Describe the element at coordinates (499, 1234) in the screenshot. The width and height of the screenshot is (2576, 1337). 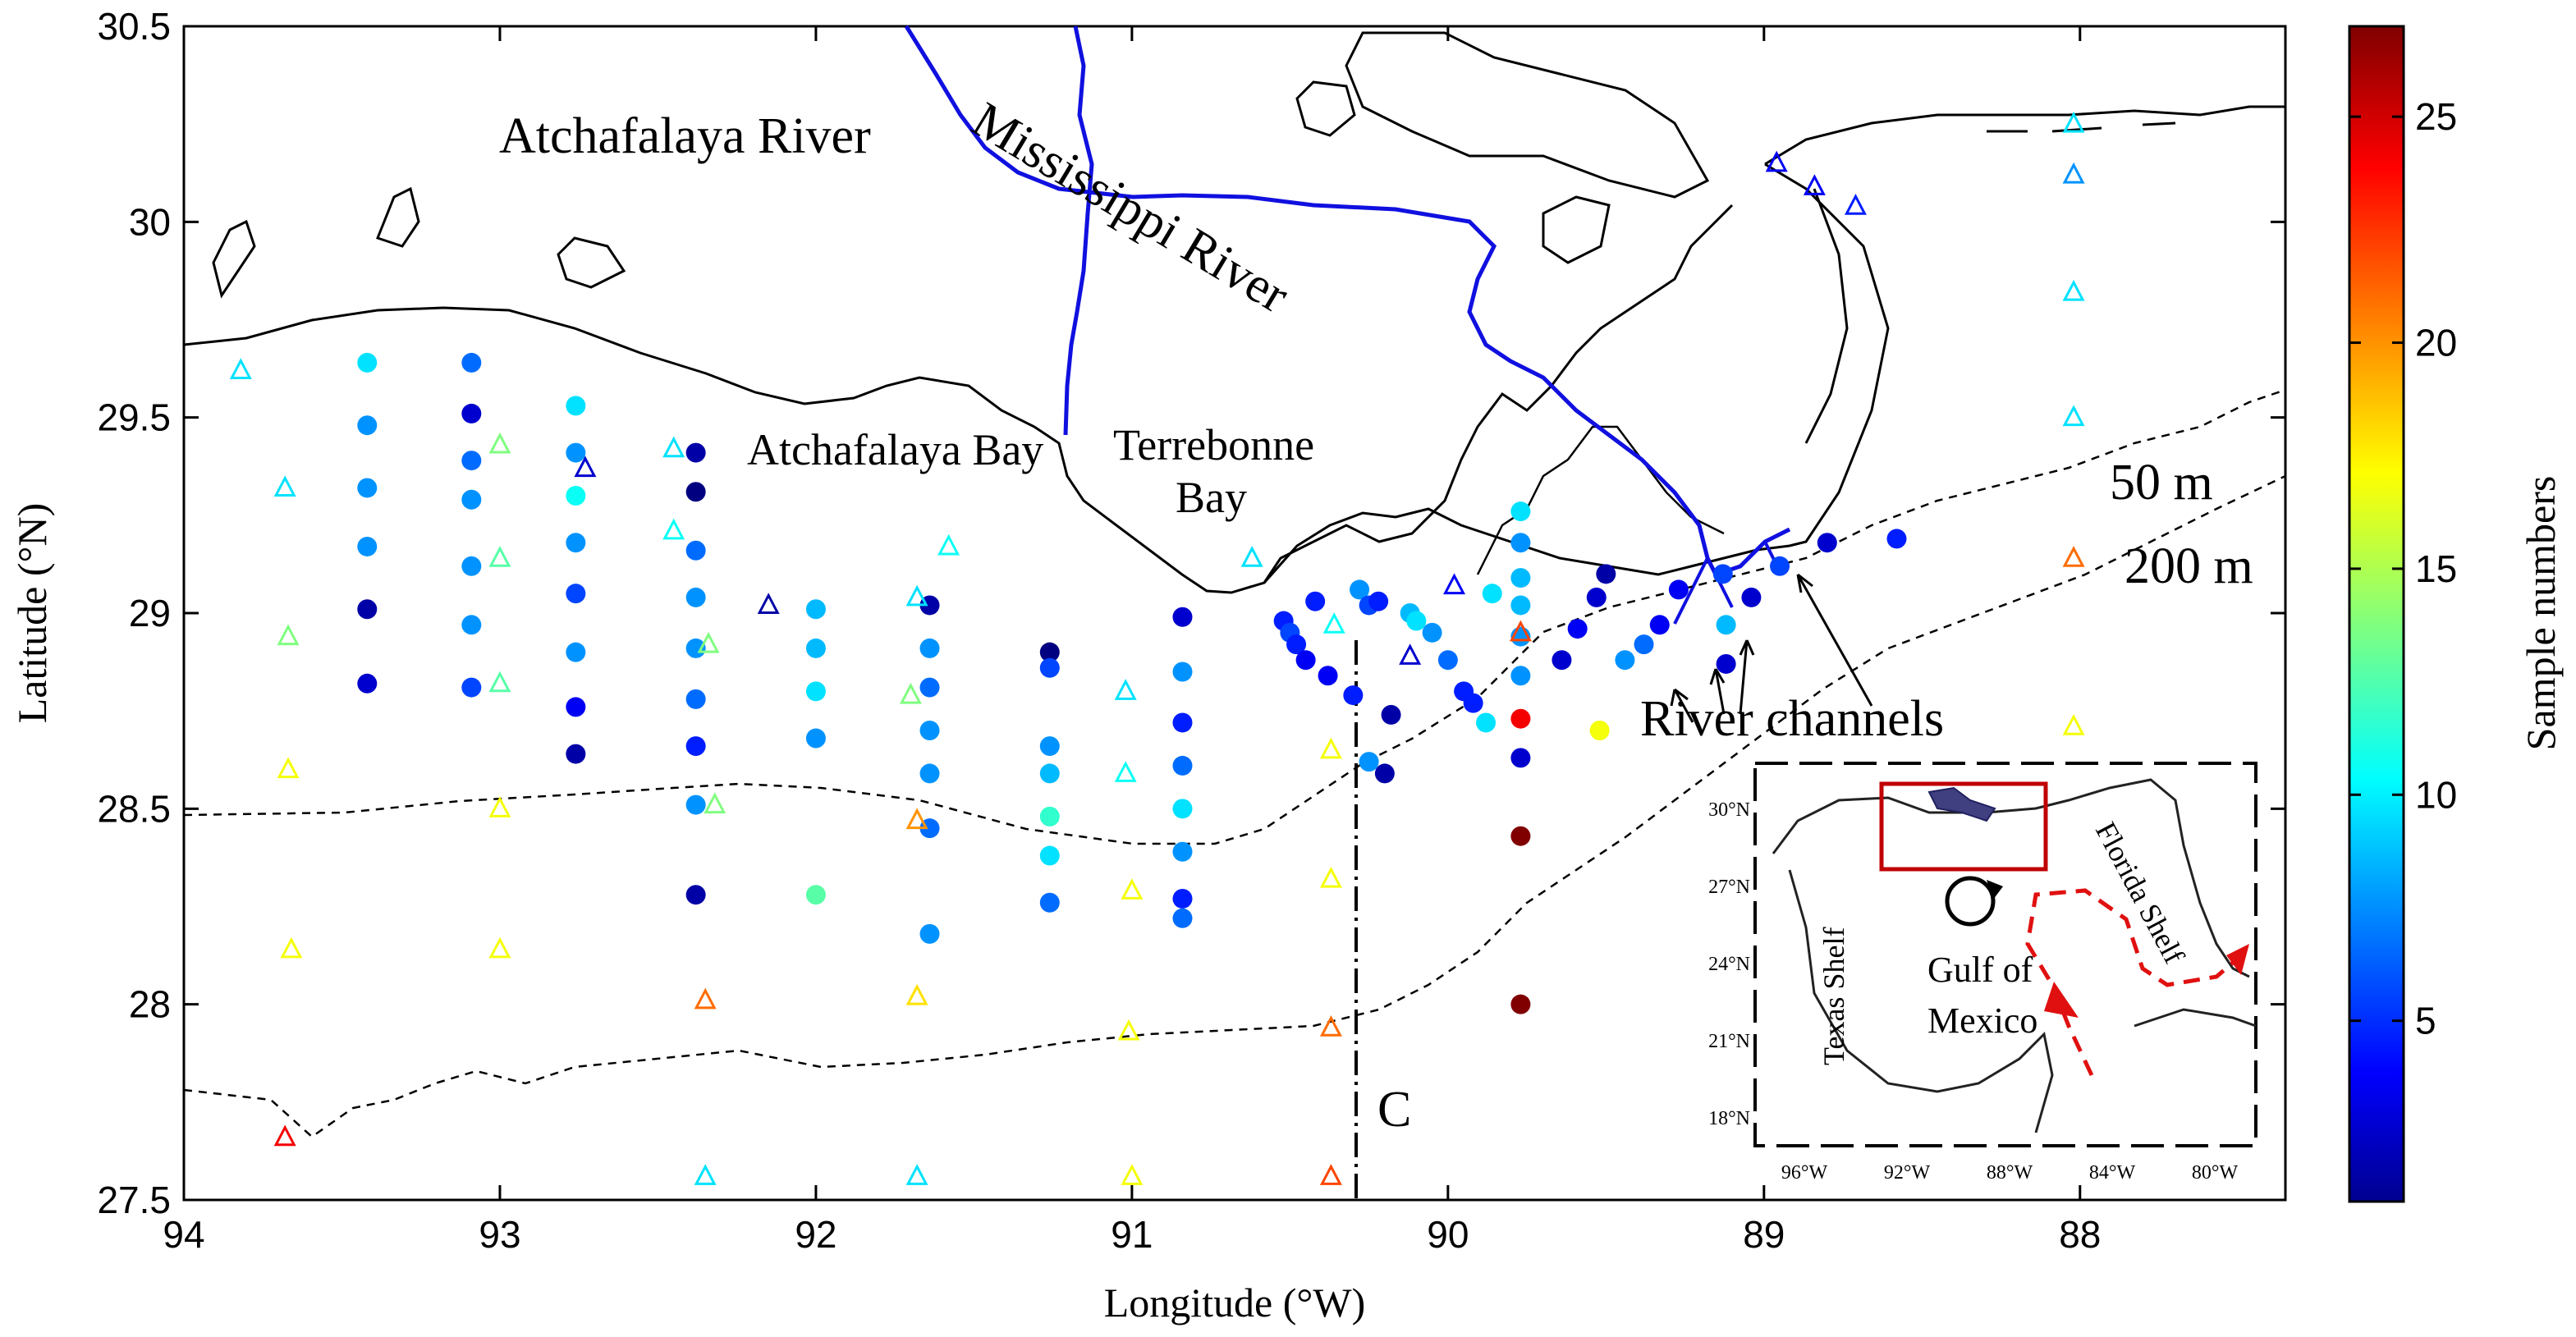
I see `x-tick-label: 93` at that location.